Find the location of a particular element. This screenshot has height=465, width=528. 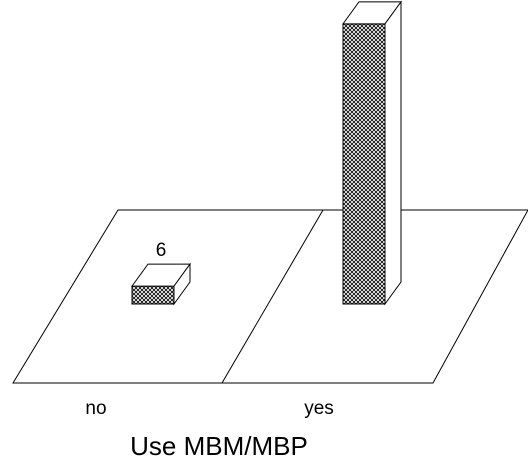

x-axis-title: Use MBM/MBP is located at coordinates (219, 446).